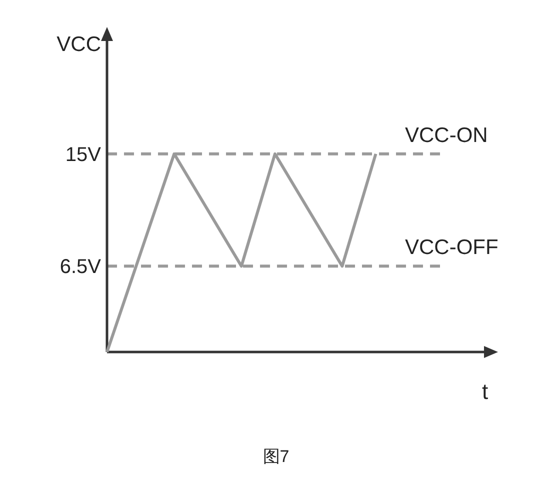  Describe the element at coordinates (451, 248) in the screenshot. I see `ref-line-label: VCC-OFF` at that location.